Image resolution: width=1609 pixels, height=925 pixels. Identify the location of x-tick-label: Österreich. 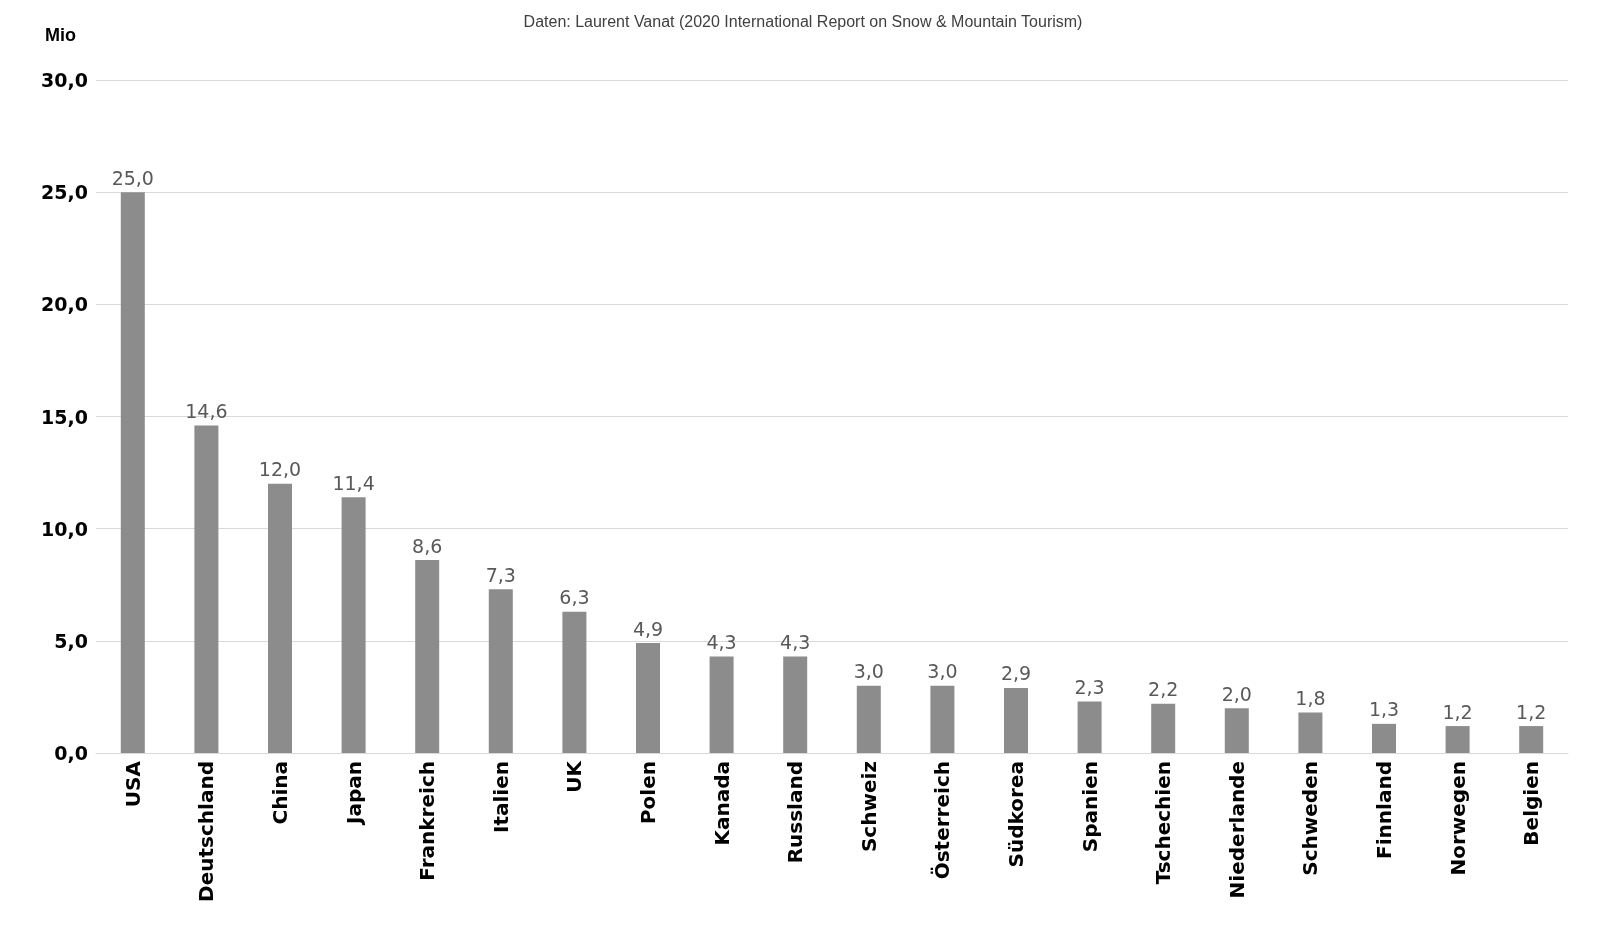
(942, 820).